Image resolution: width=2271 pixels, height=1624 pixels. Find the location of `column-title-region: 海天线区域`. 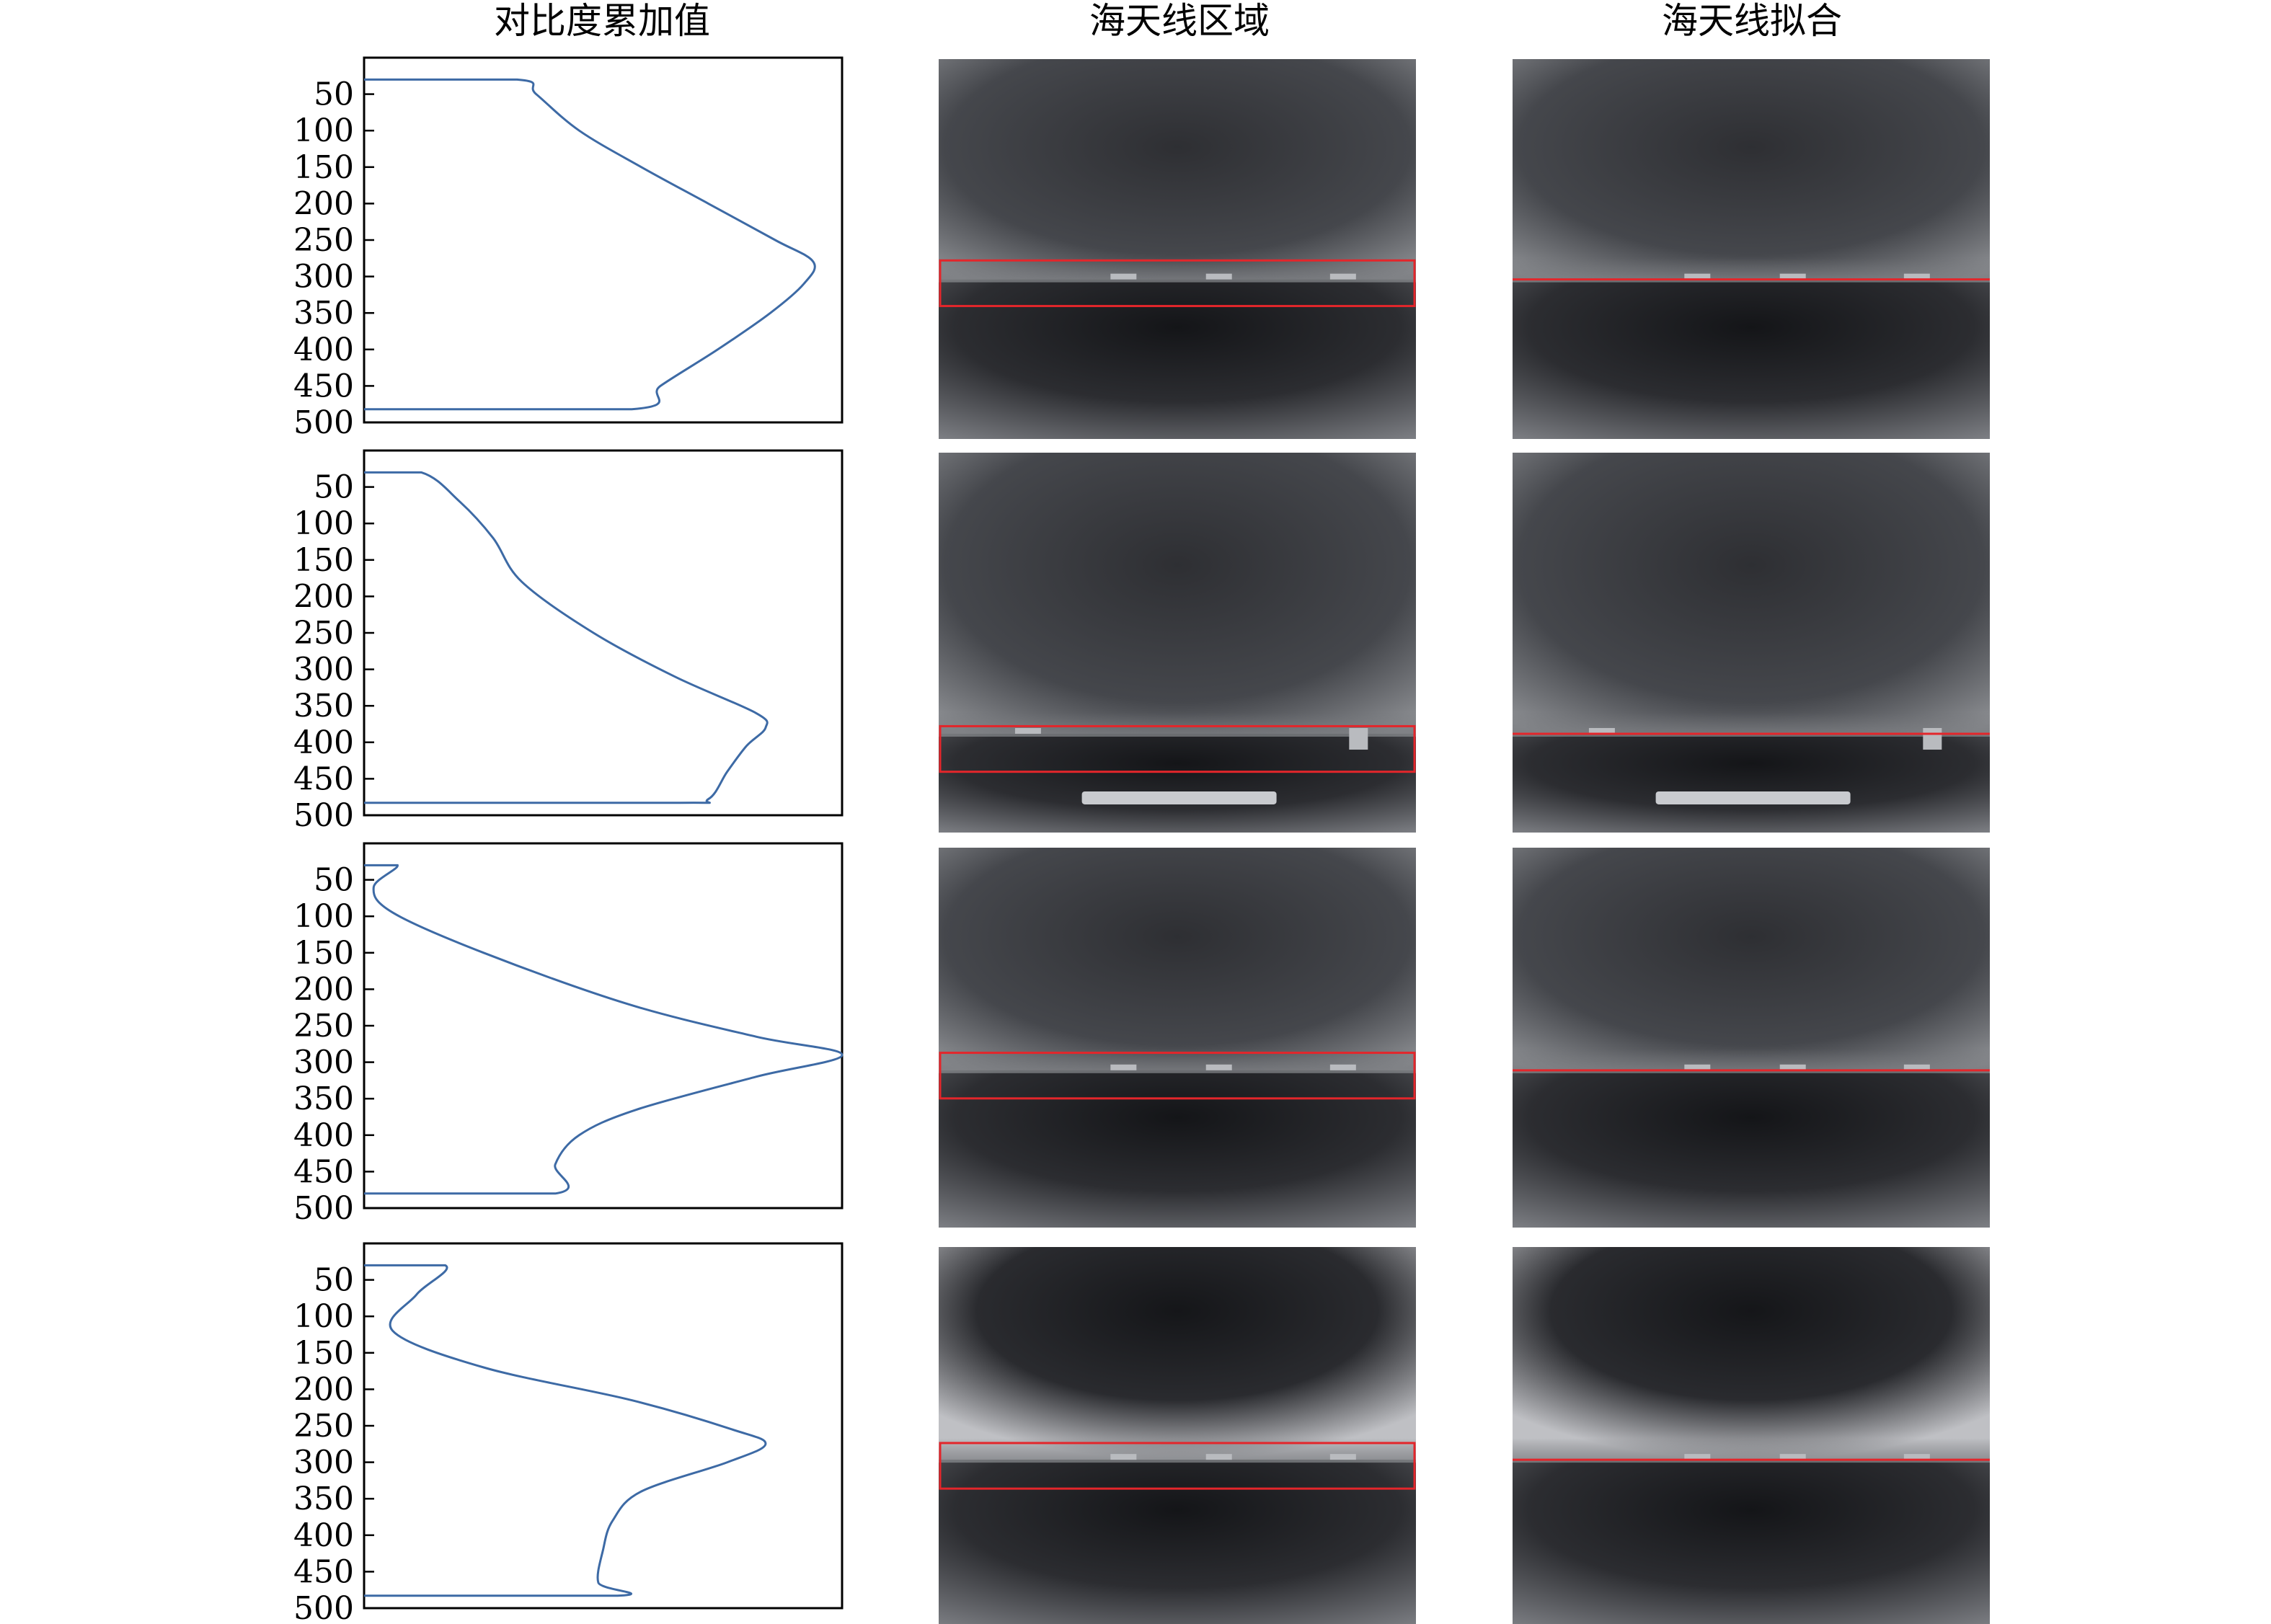

column-title-region: 海天线区域 is located at coordinates (1179, 21).